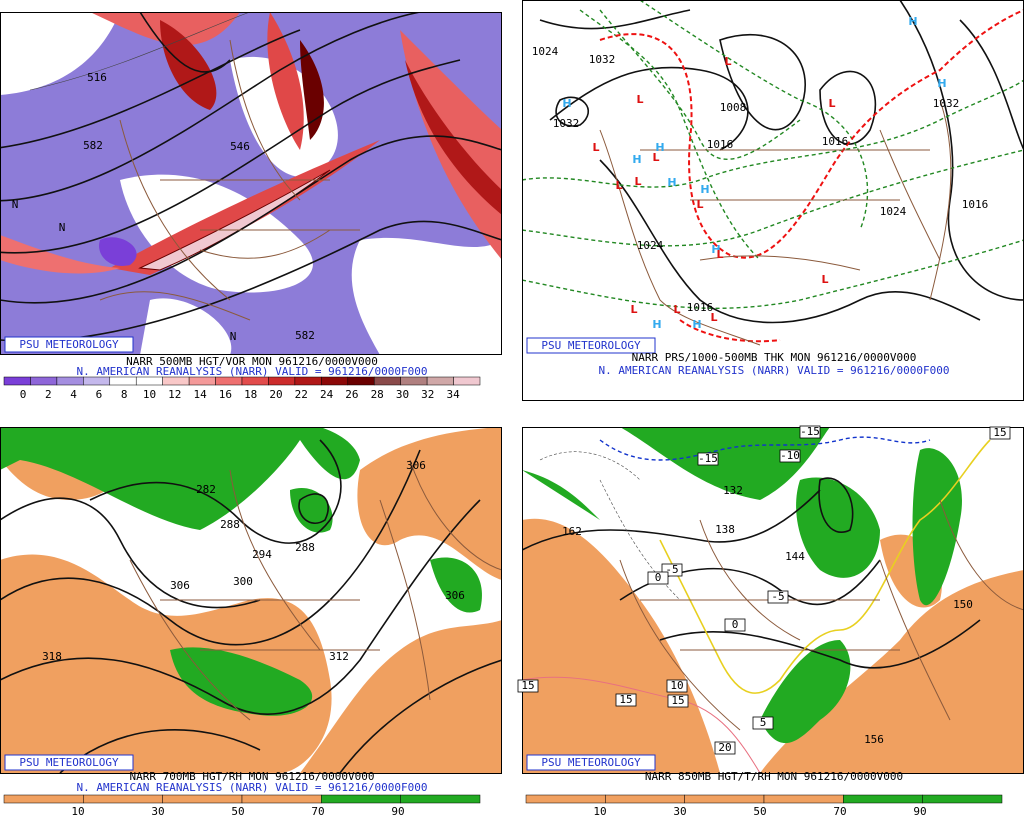  What do you see at coordinates (453, 394) in the screenshot?
I see `colorbar-label: 34` at bounding box center [453, 394].